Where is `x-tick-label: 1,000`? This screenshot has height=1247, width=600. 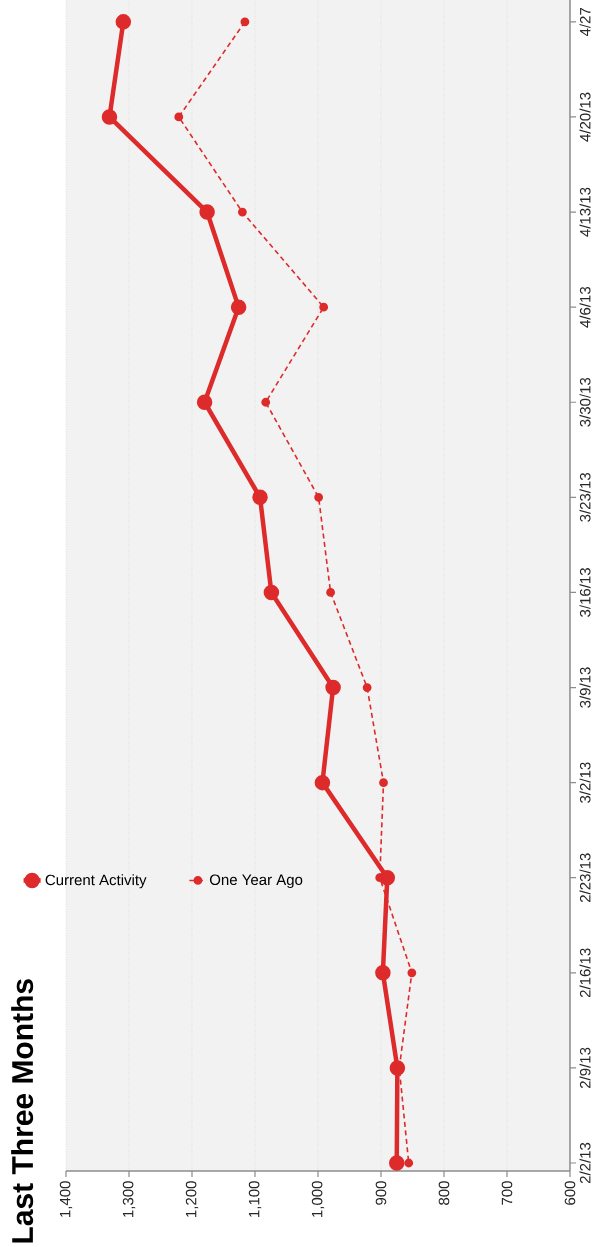 x-tick-label: 1,000 is located at coordinates (318, 1199).